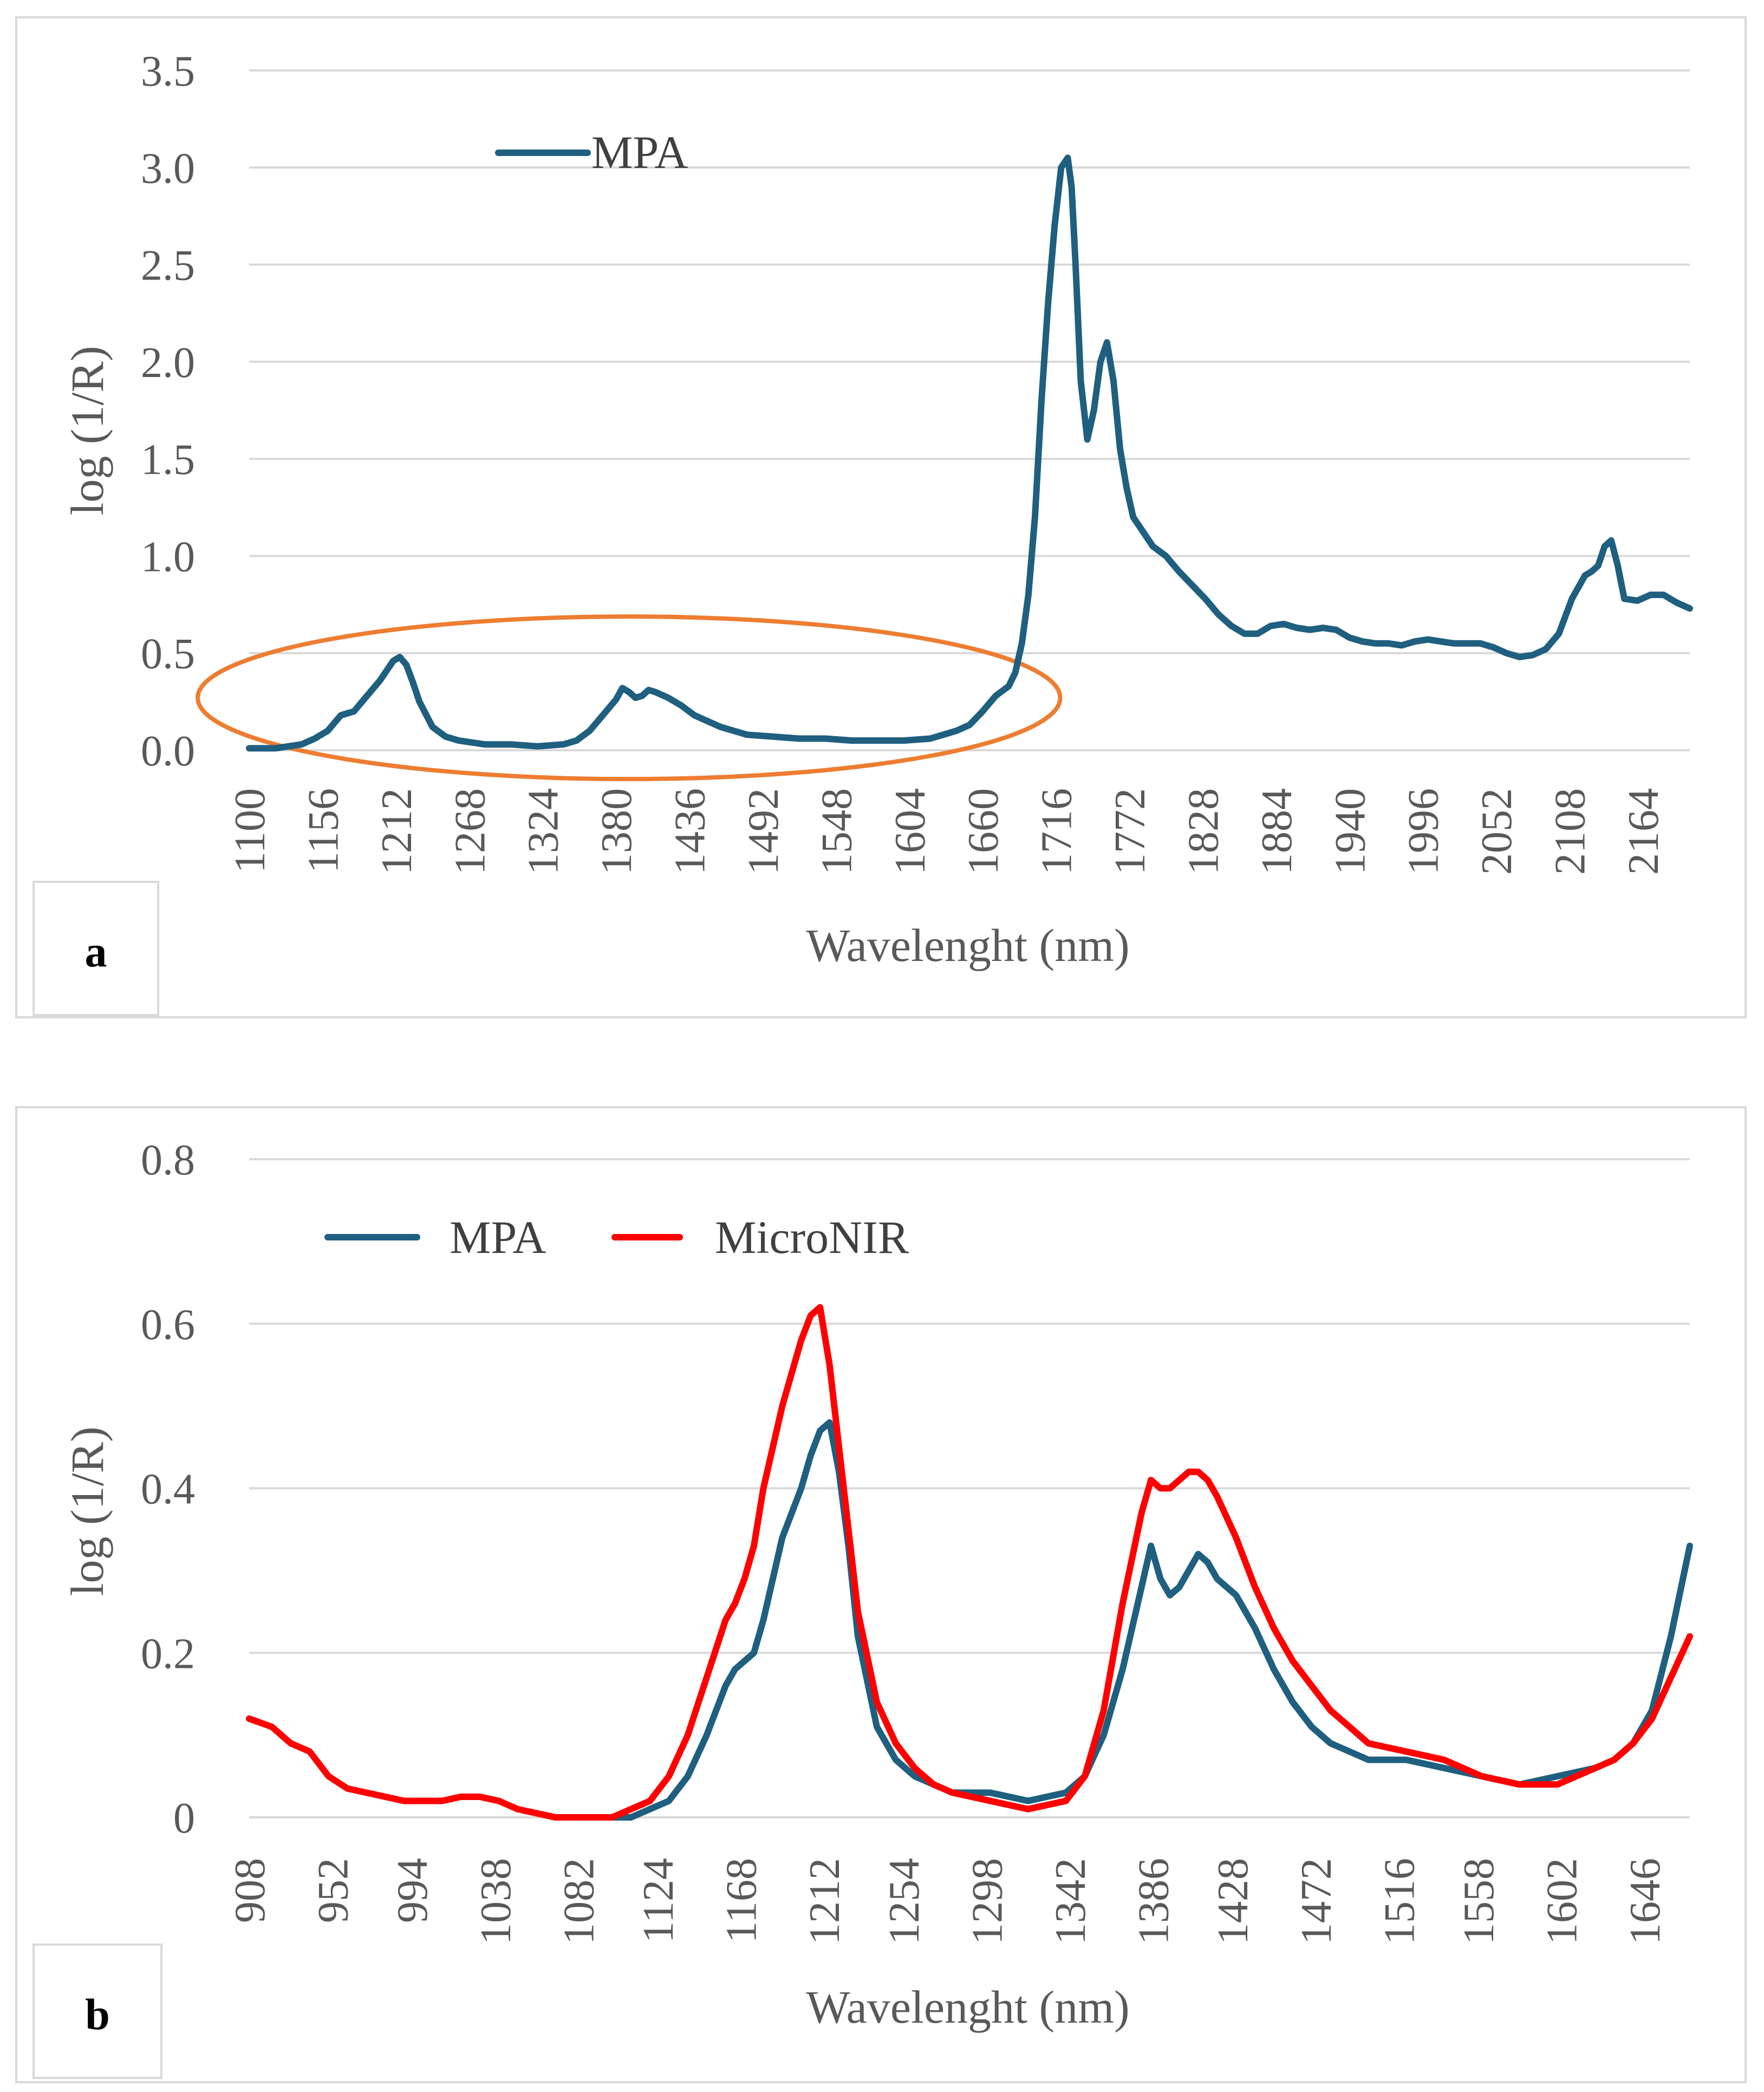 This screenshot has height=2092, width=1764. I want to click on panel-b-legend-label-micronir: MicroNIR, so click(812, 1237).